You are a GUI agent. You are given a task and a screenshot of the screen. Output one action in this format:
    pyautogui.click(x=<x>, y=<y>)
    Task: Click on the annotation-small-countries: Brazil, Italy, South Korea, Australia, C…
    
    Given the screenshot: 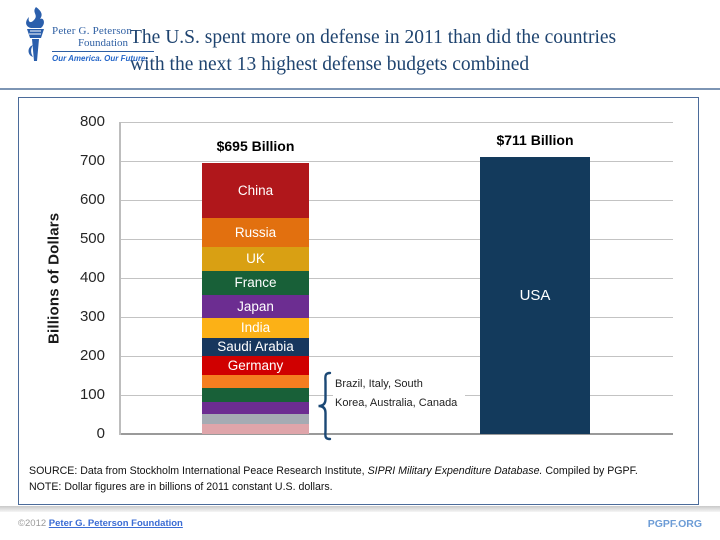 What is the action you would take?
    pyautogui.click(x=399, y=394)
    